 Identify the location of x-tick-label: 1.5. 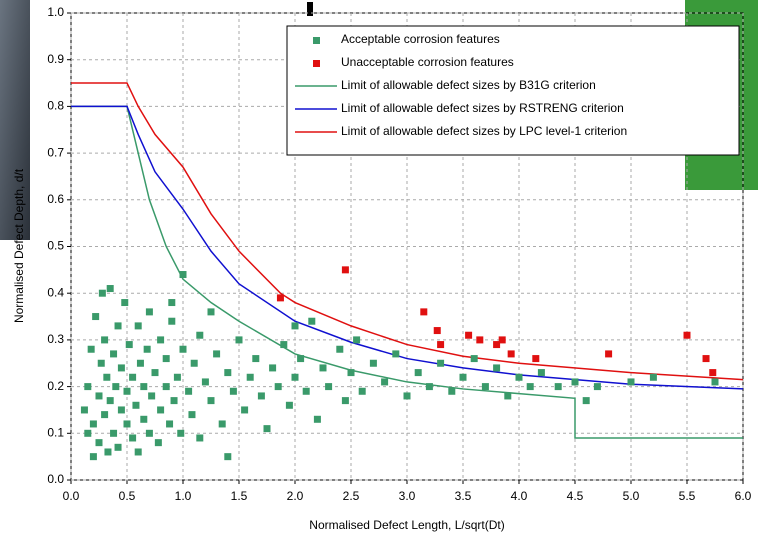
(239, 496).